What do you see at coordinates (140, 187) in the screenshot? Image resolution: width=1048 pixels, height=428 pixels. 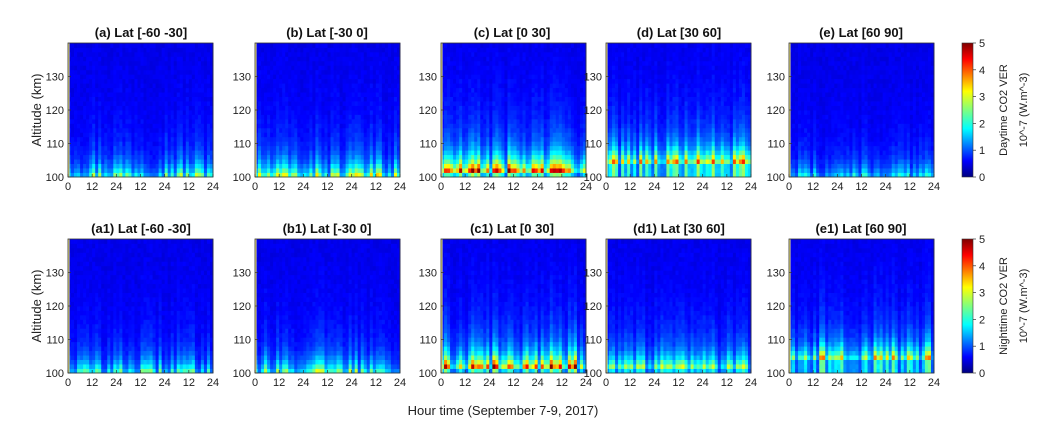 I see `x-tick-label: 12` at bounding box center [140, 187].